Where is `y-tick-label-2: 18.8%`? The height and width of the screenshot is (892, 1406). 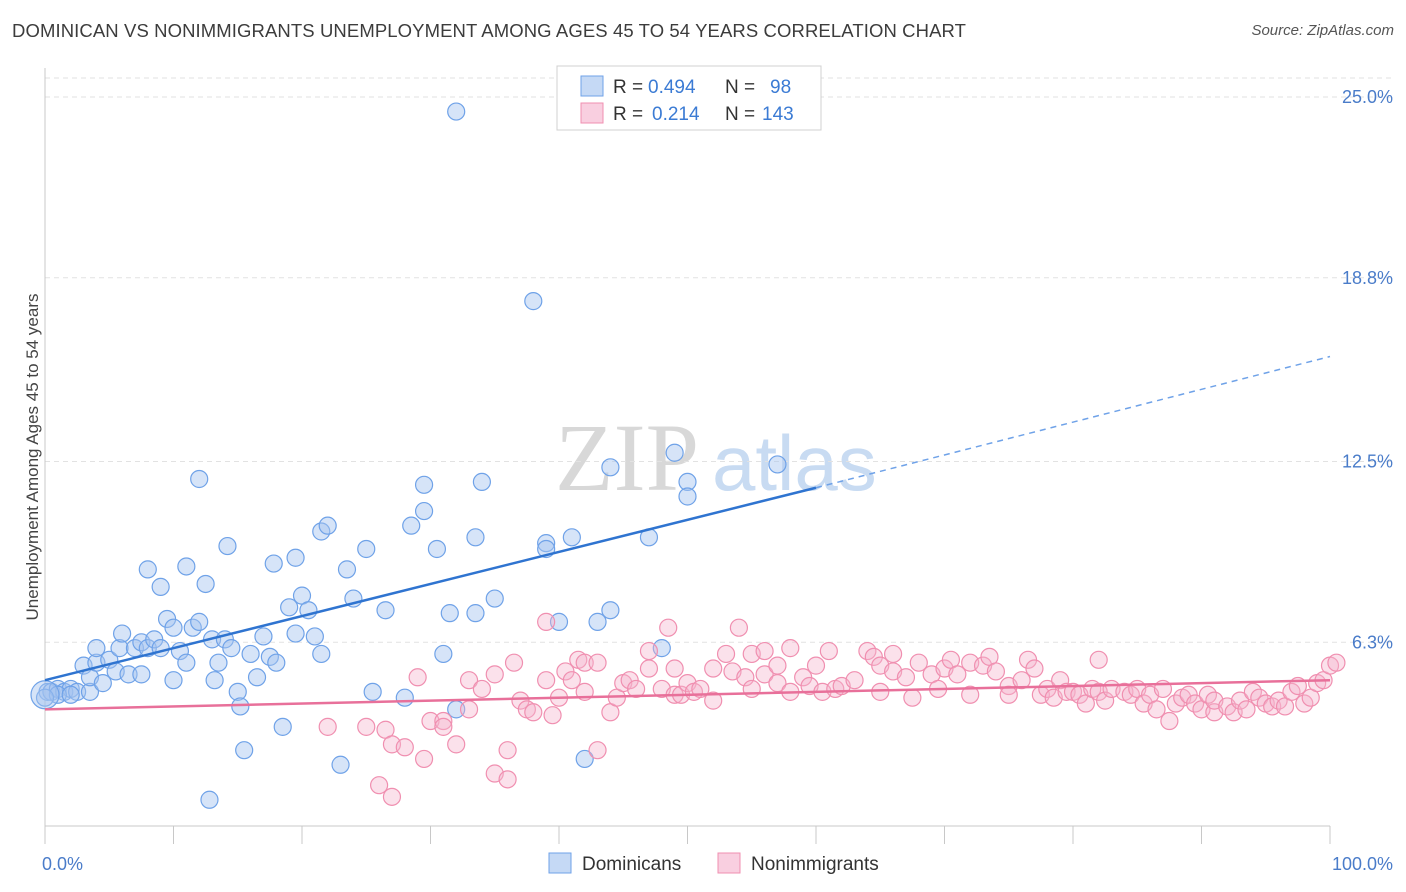
y-tick-label-2: 18.8% is located at coordinates (1367, 278).